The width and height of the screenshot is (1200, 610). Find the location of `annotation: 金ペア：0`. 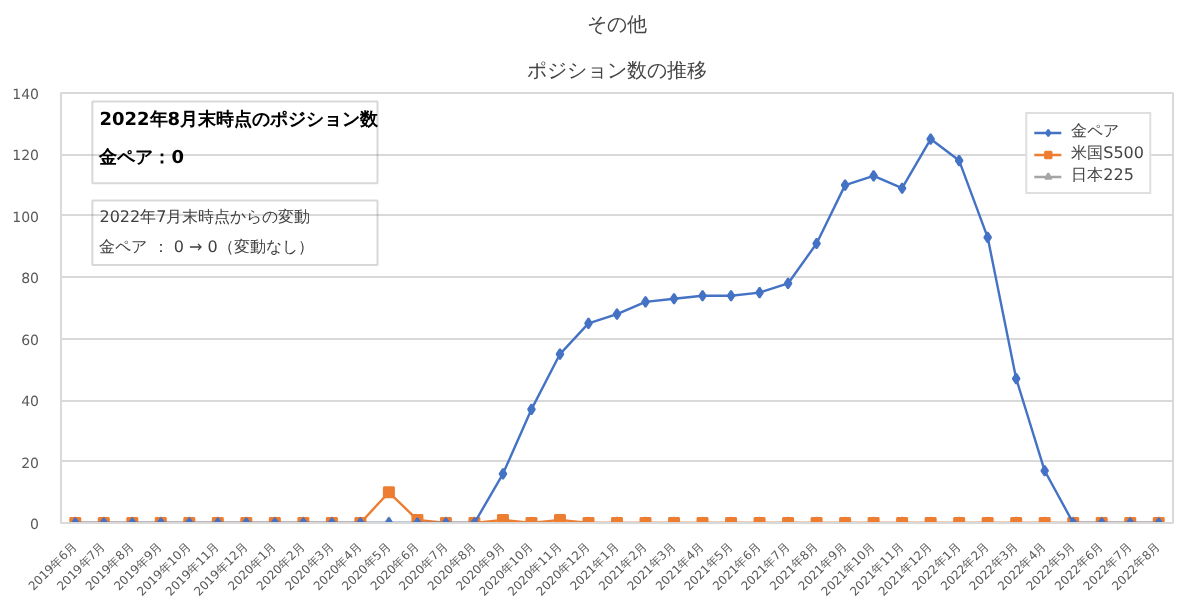

annotation: 金ペア：0 is located at coordinates (141, 157).